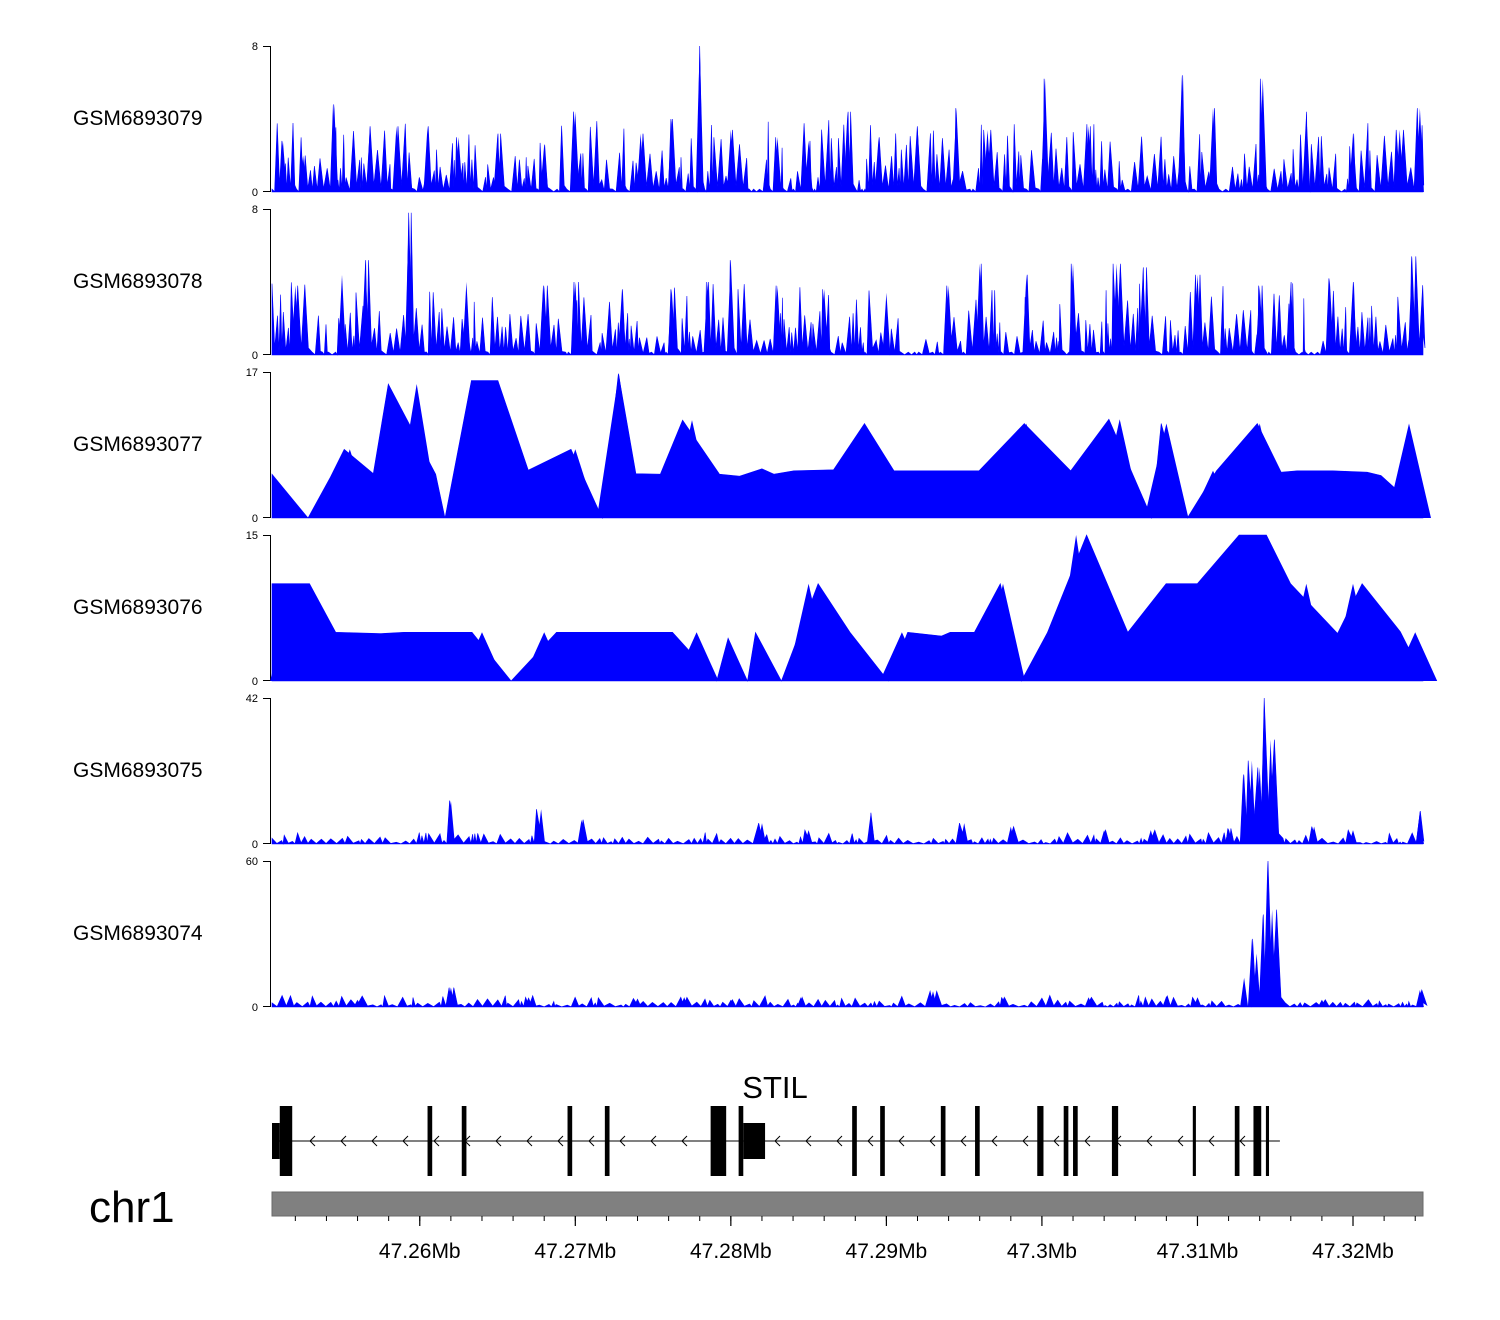  I want to click on x-axis-tick-label: 47.3Mb, so click(1042, 1251).